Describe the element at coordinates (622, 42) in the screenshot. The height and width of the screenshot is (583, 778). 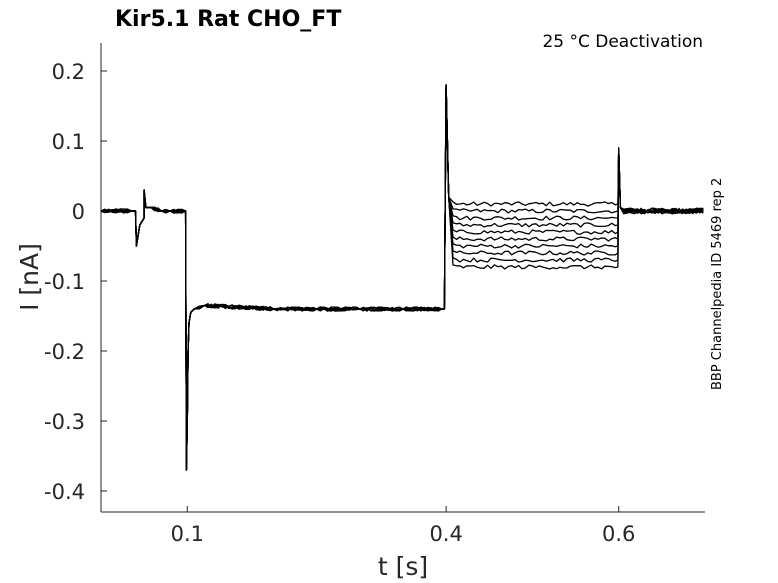
I see `condition-annotation: 25 °C Deactivation` at that location.